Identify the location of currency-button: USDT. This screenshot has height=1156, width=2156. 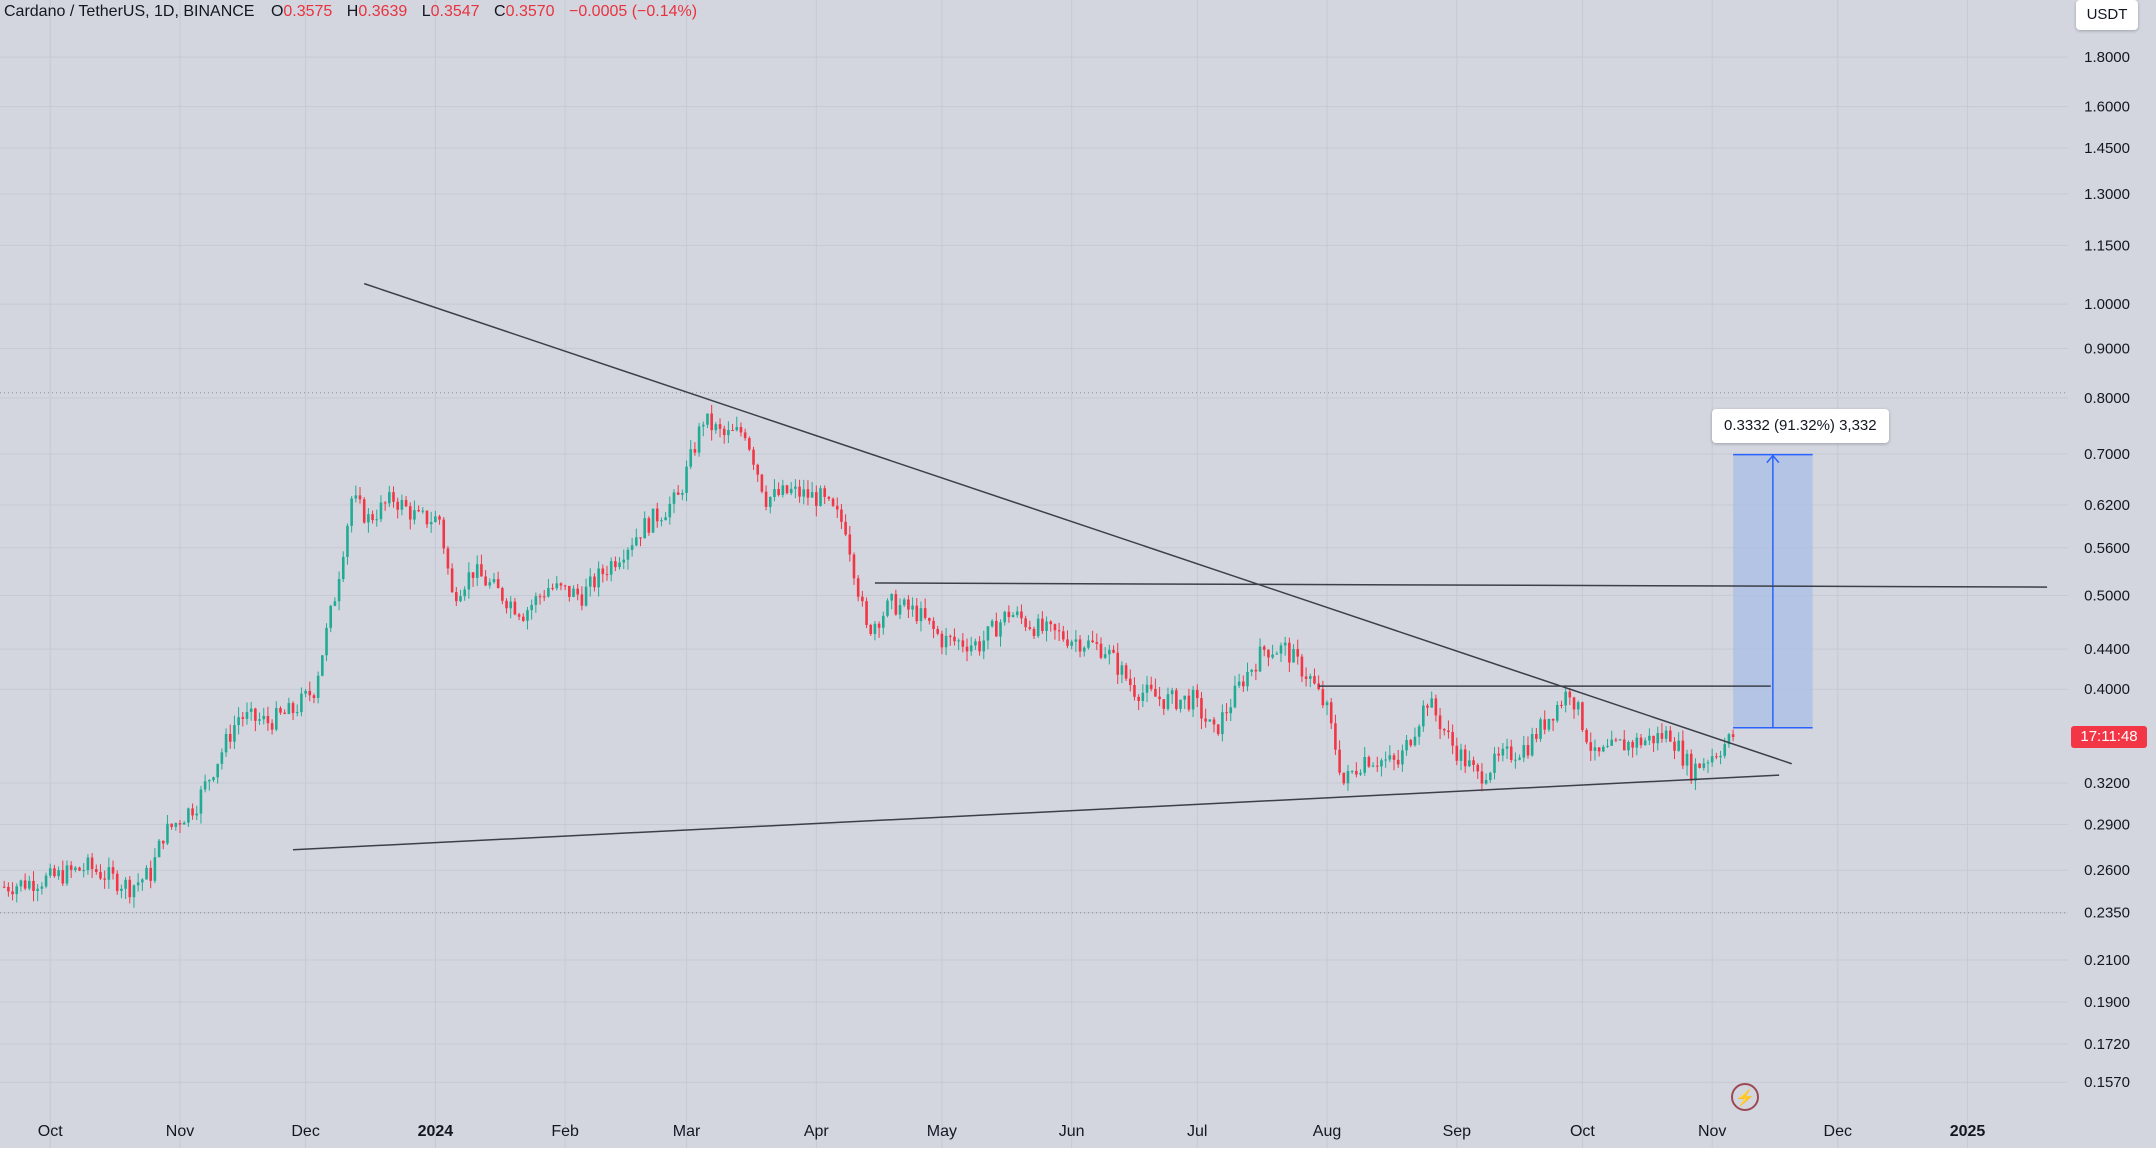
(2107, 15).